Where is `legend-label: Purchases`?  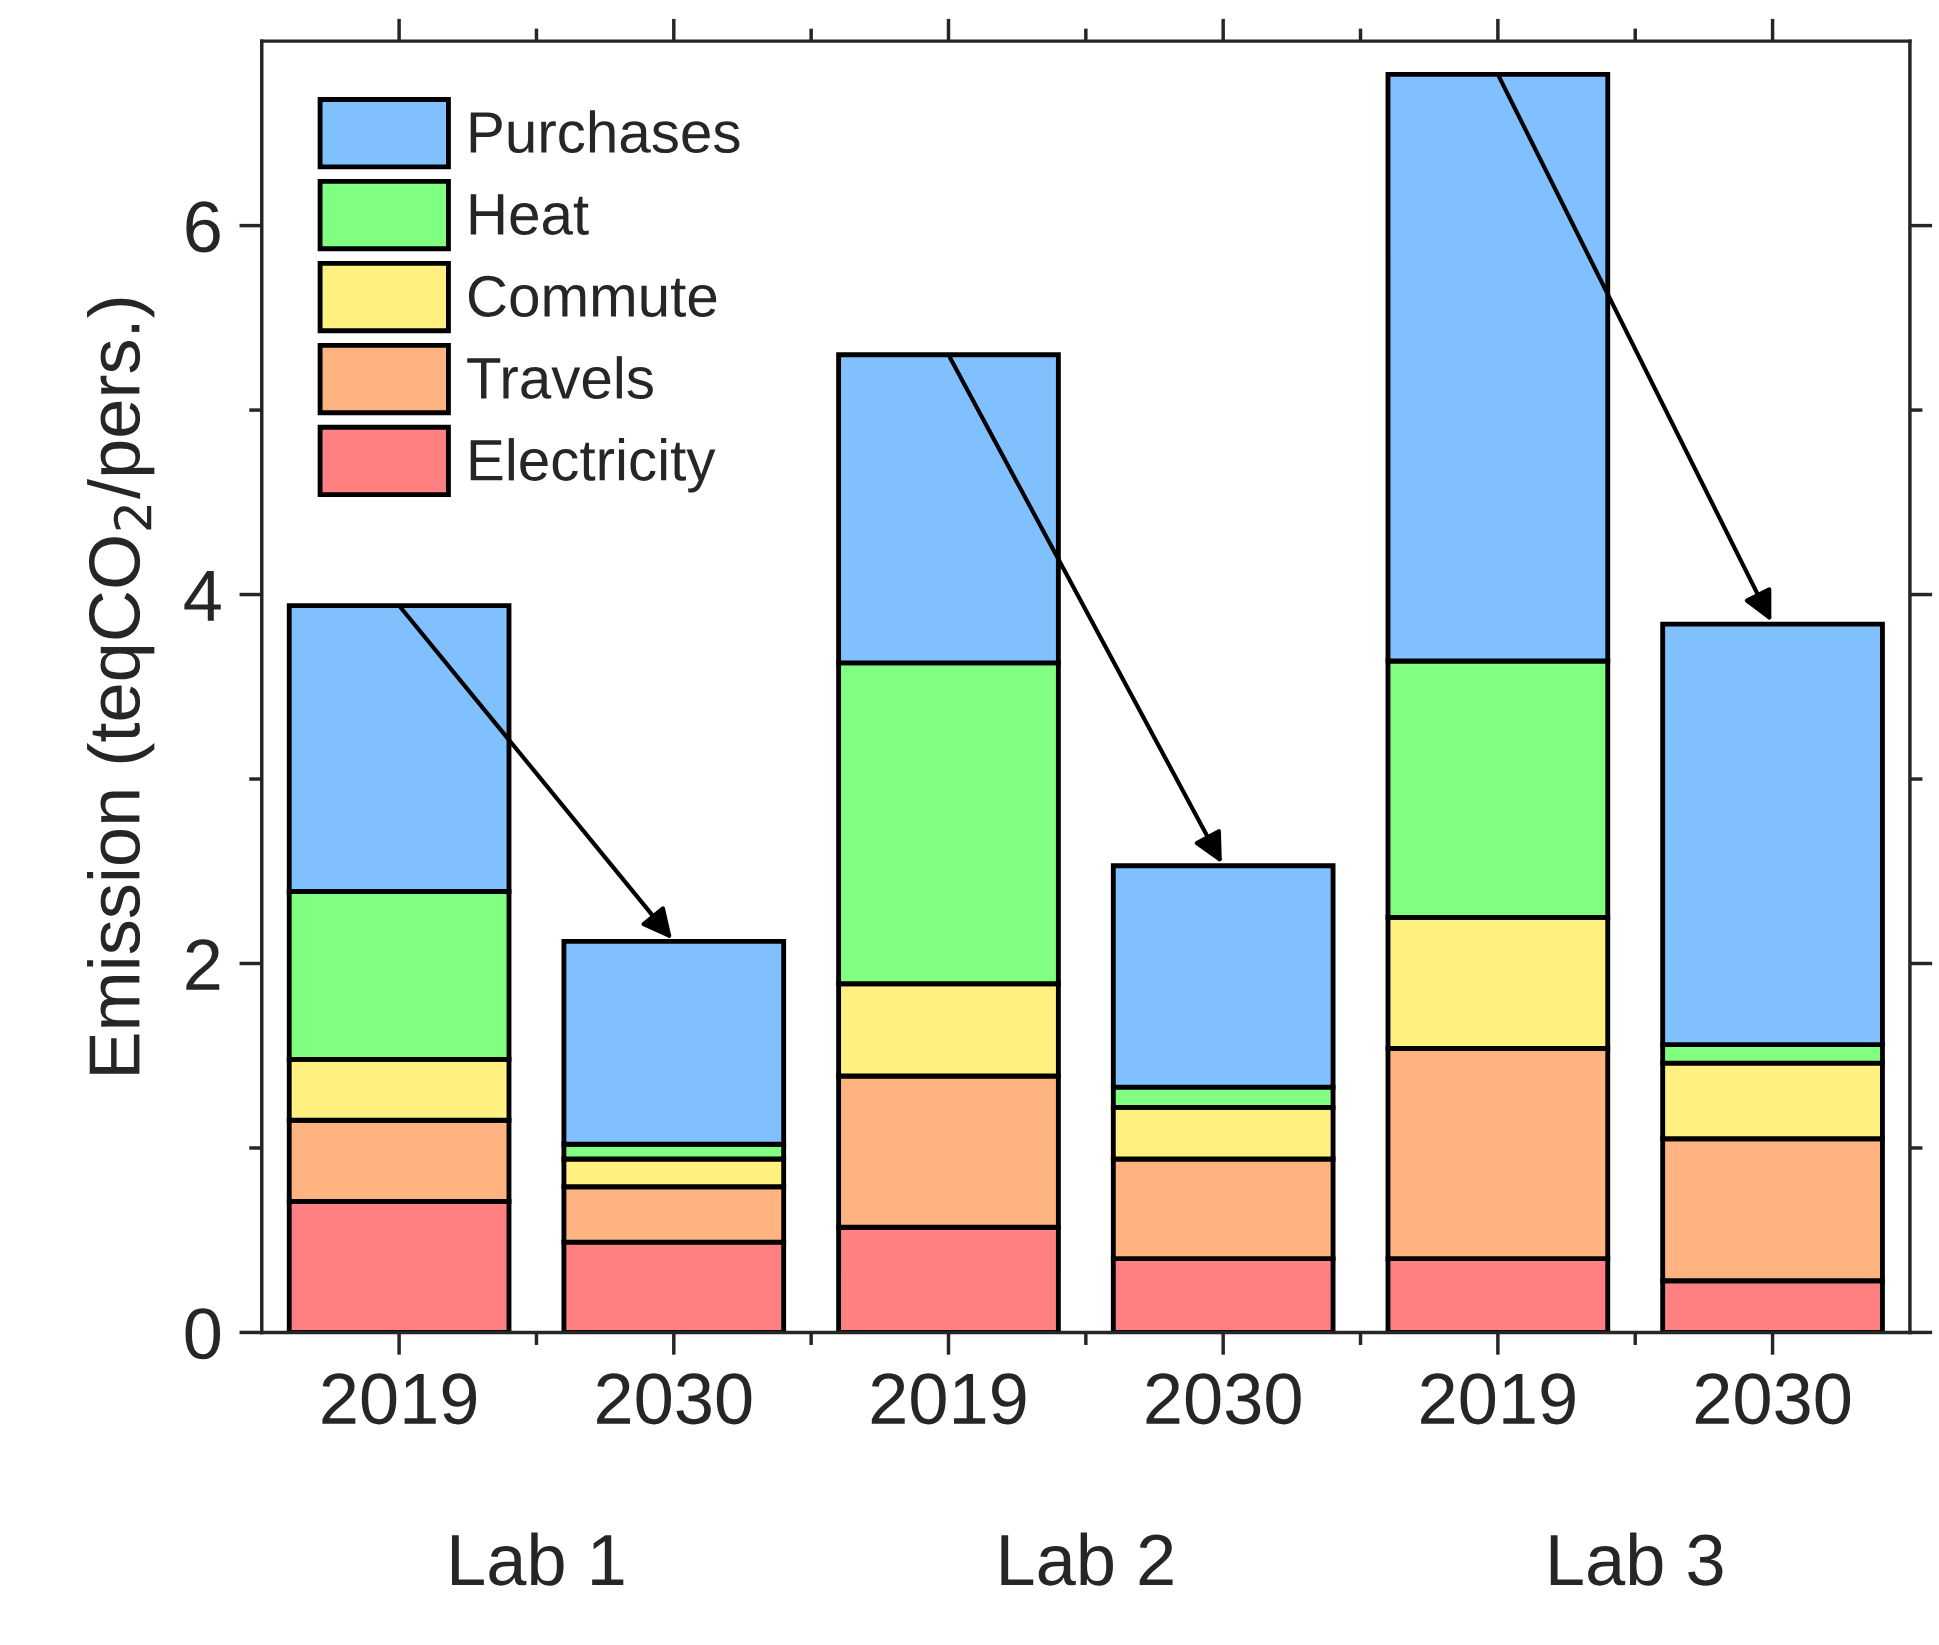 legend-label: Purchases is located at coordinates (605, 132).